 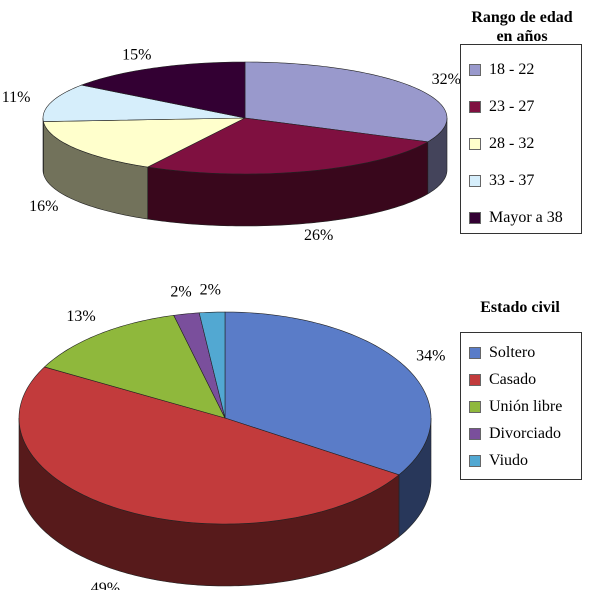 What do you see at coordinates (43, 206) in the screenshot?
I see `percent-label: 16%` at bounding box center [43, 206].